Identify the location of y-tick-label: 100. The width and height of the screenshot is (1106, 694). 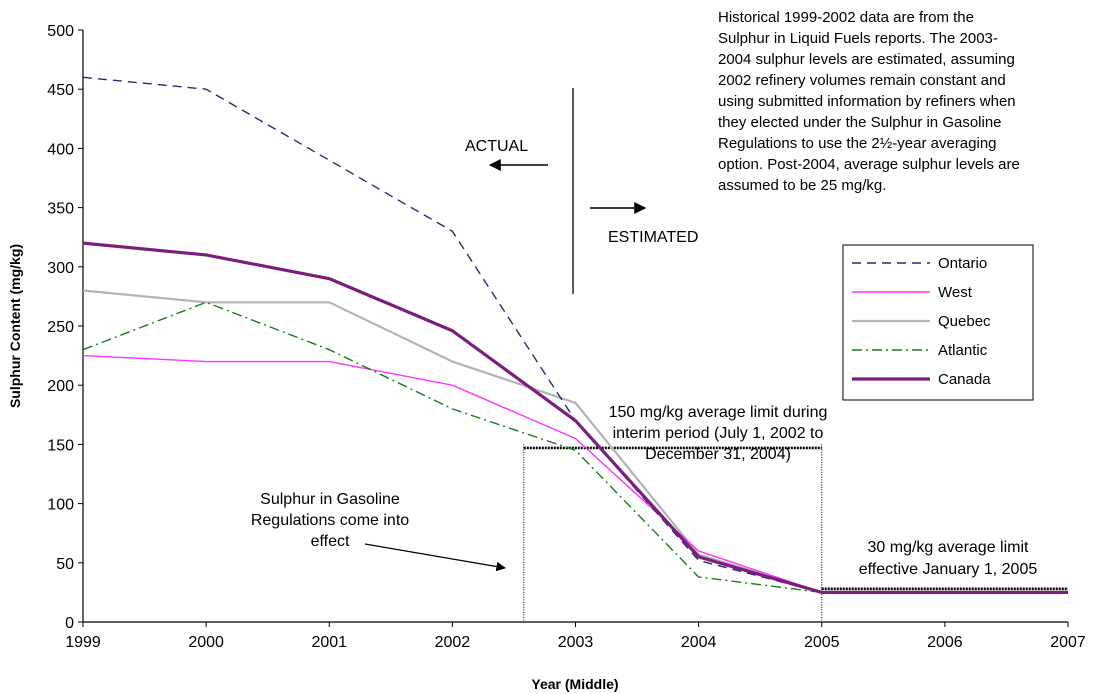
(60, 505).